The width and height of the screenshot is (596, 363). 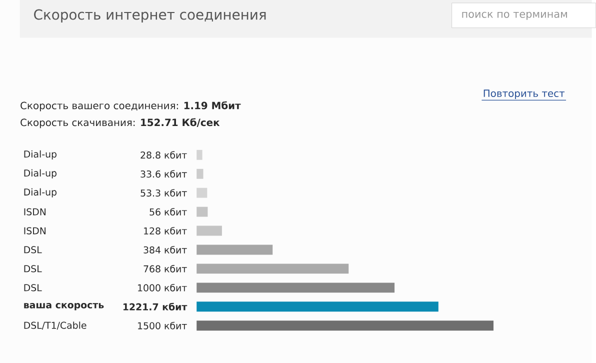 What do you see at coordinates (162, 288) in the screenshot?
I see `data-label: 1000 кбит` at bounding box center [162, 288].